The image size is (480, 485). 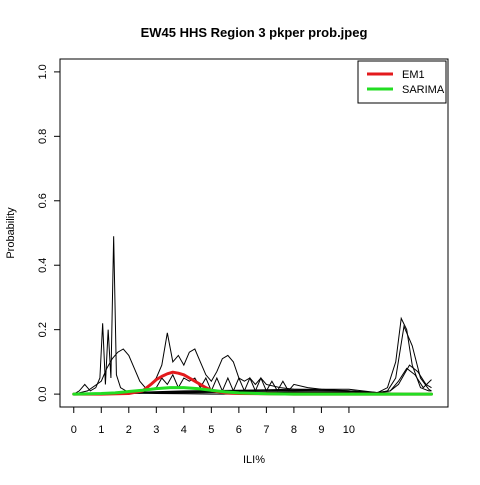 I want to click on x-tick-label-8: 8, so click(x=294, y=430).